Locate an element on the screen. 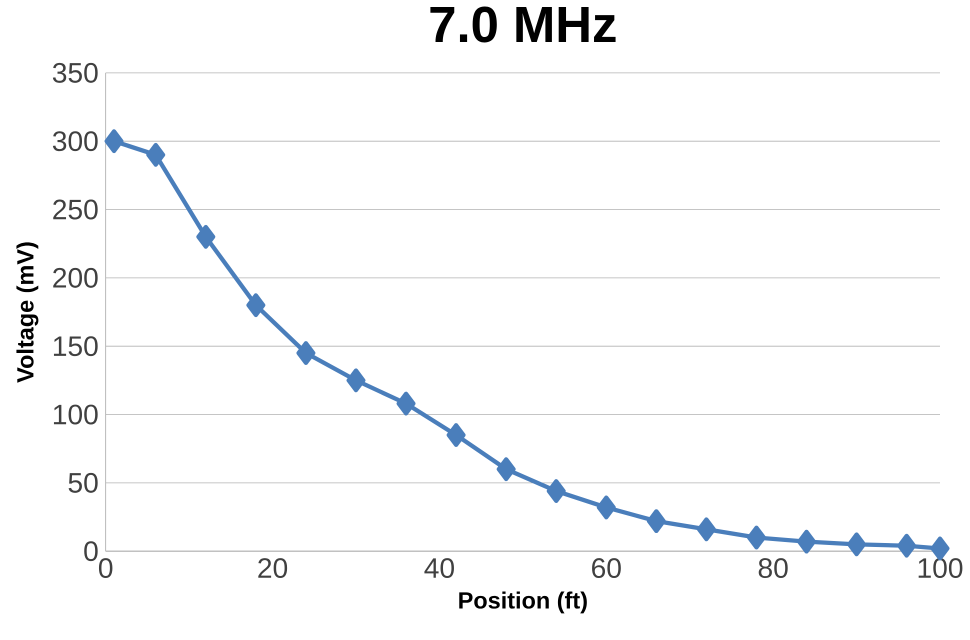 This screenshot has width=970, height=640. y-tick-label: 0 is located at coordinates (91, 551).